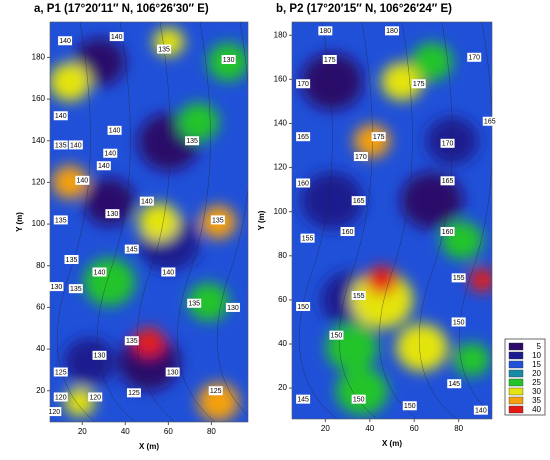  Describe the element at coordinates (261, 220) in the screenshot. I see `y-axis-label: Y (m)` at that location.